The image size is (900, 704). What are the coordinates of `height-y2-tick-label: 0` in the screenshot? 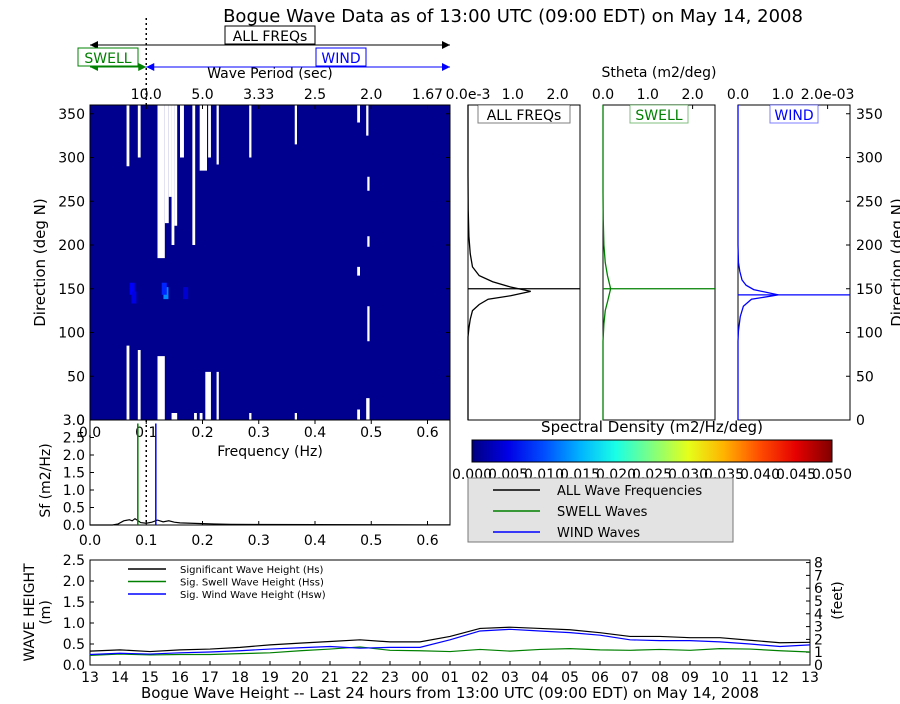 It's located at (818, 666).